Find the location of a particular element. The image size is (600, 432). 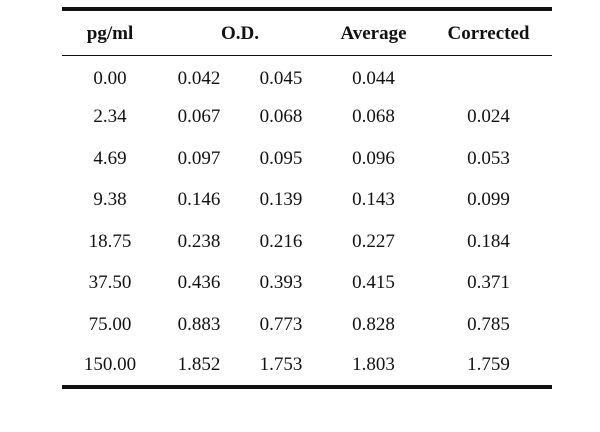

cell-concentration: 150.00 is located at coordinates (110, 365).